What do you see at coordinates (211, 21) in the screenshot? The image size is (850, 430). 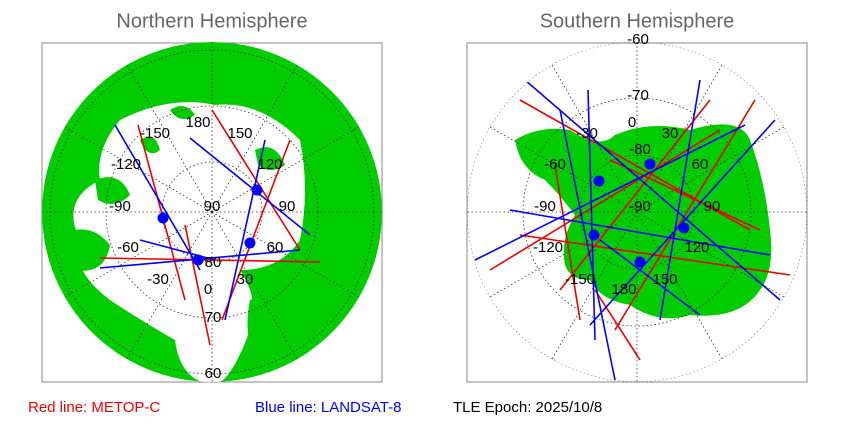 I see `map-title: Northern Hemisphere` at bounding box center [211, 21].